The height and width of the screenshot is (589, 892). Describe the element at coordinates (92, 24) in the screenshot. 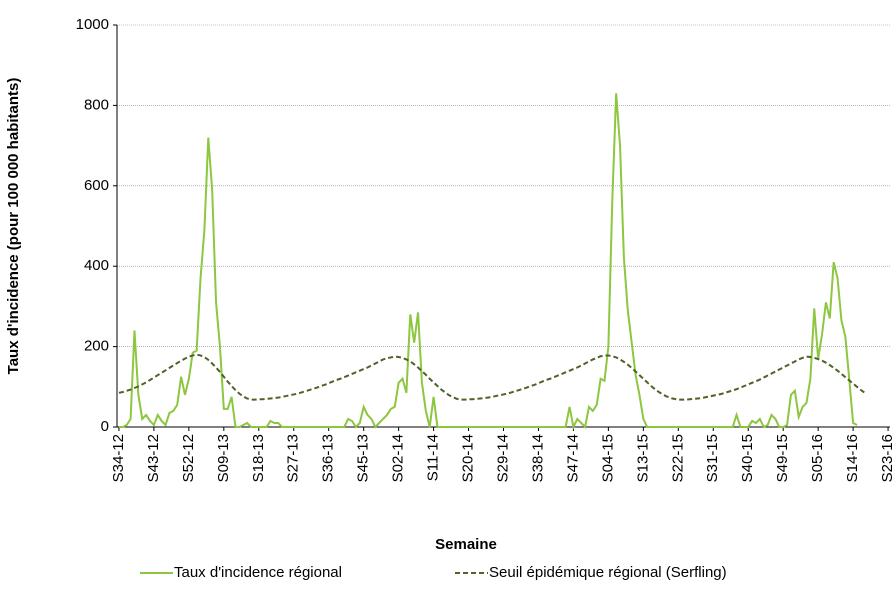

I see `y-tick-label: 1000` at that location.